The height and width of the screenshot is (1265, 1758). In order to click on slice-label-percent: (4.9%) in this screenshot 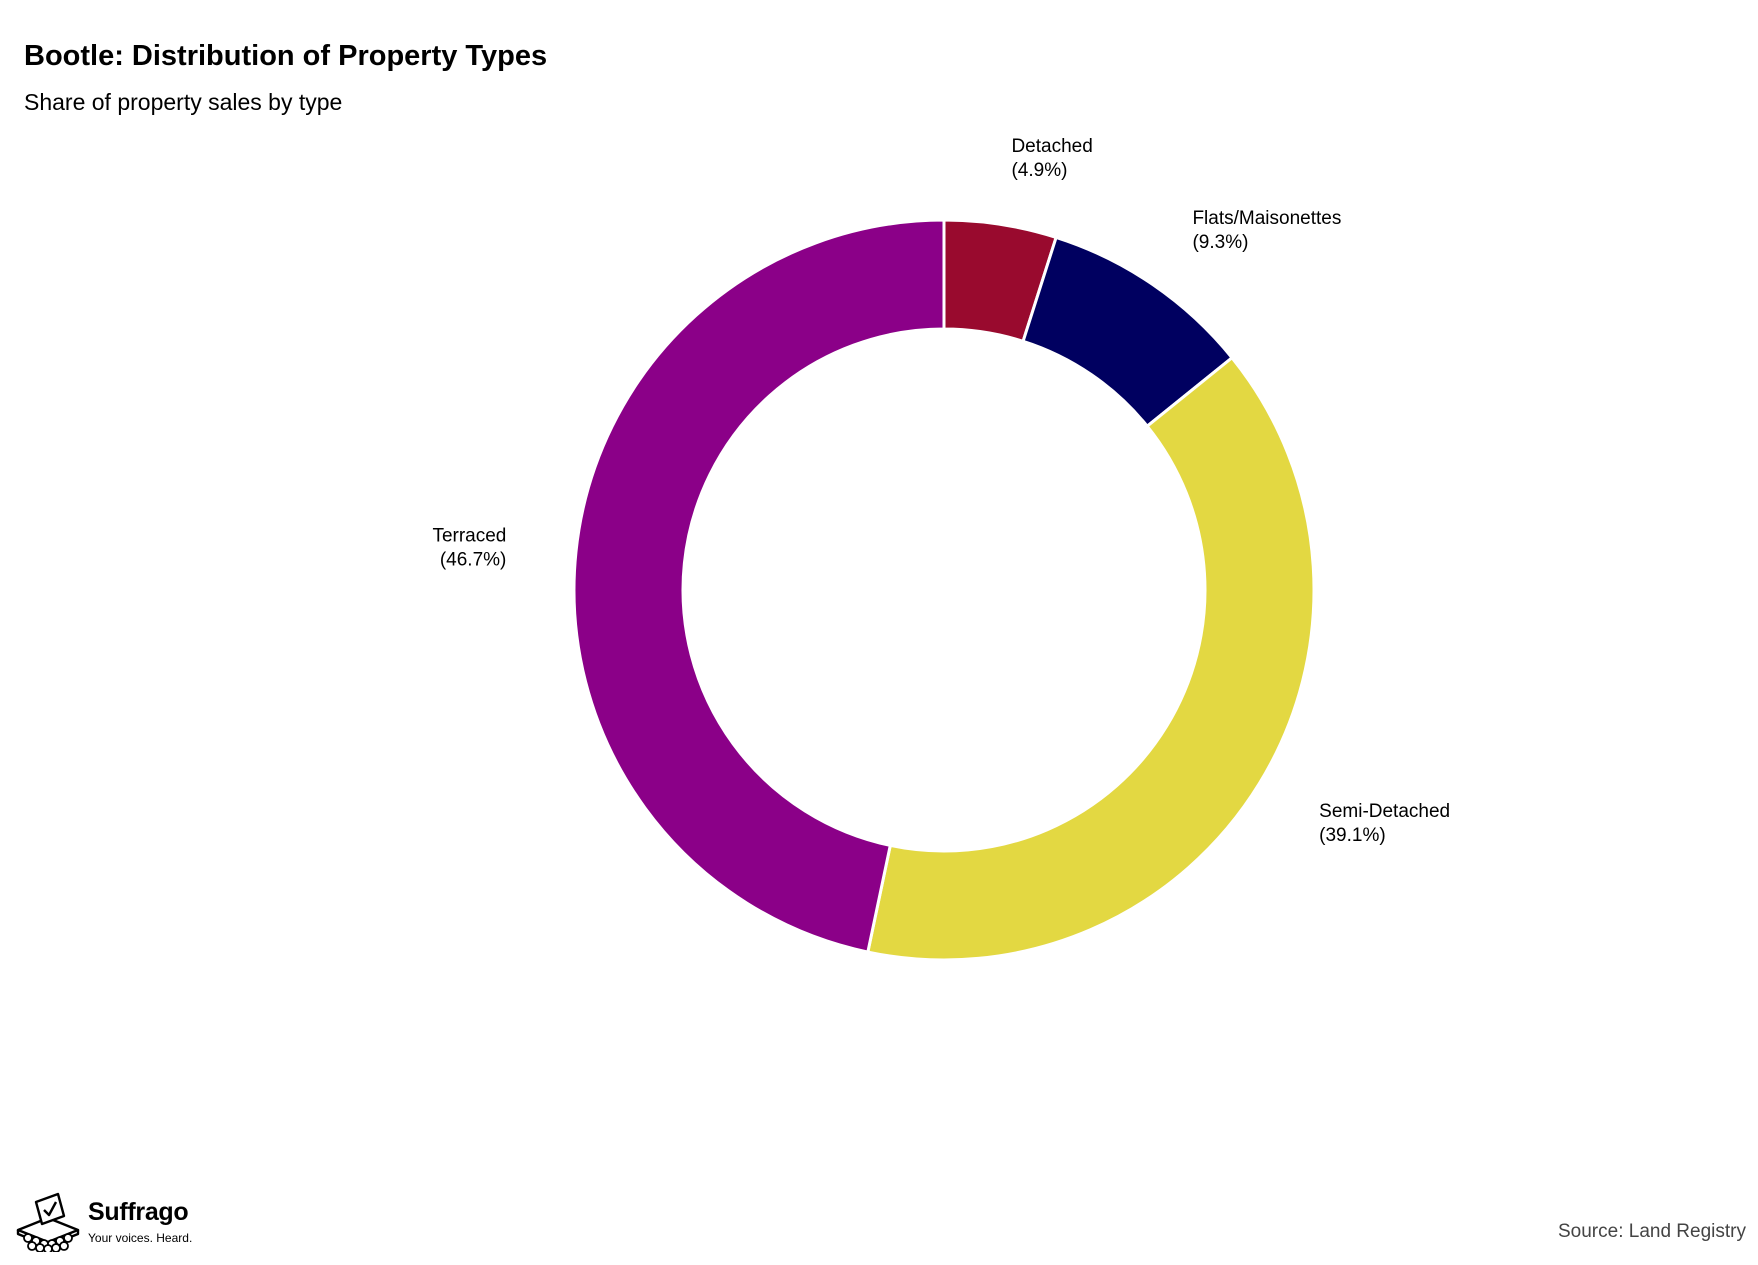, I will do `click(1039, 170)`.